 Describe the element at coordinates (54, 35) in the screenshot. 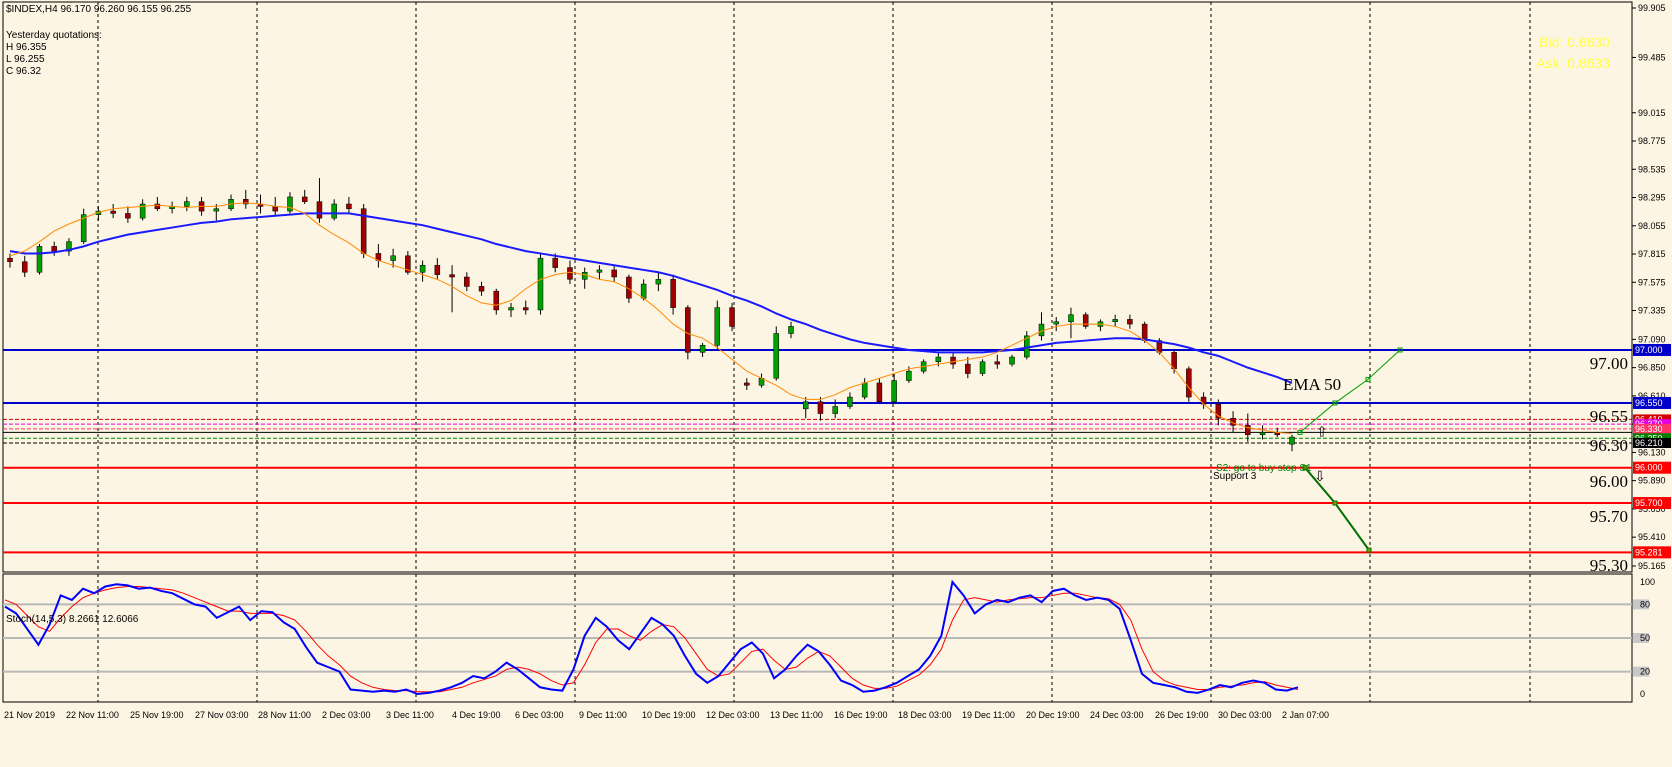

I see `yesterday-title: Yesterday quotations:` at that location.